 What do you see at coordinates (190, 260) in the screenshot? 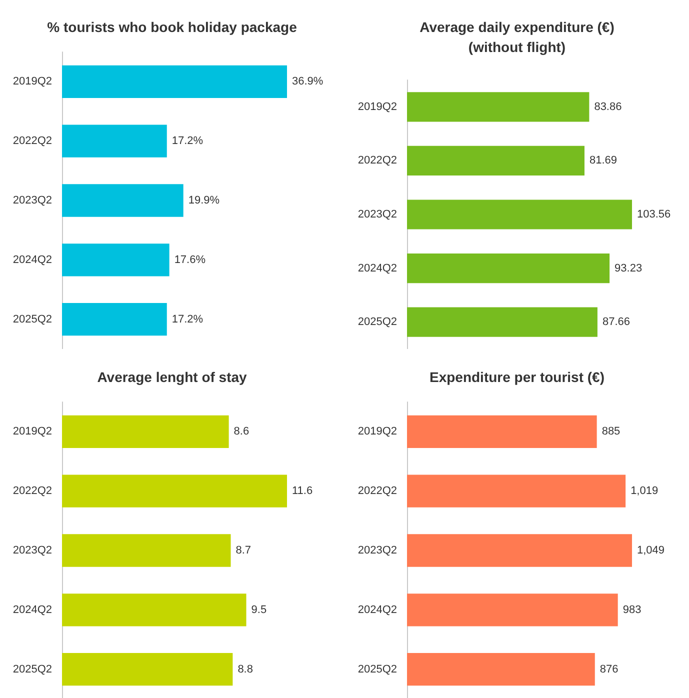
I see `data-label: 17.6%` at bounding box center [190, 260].